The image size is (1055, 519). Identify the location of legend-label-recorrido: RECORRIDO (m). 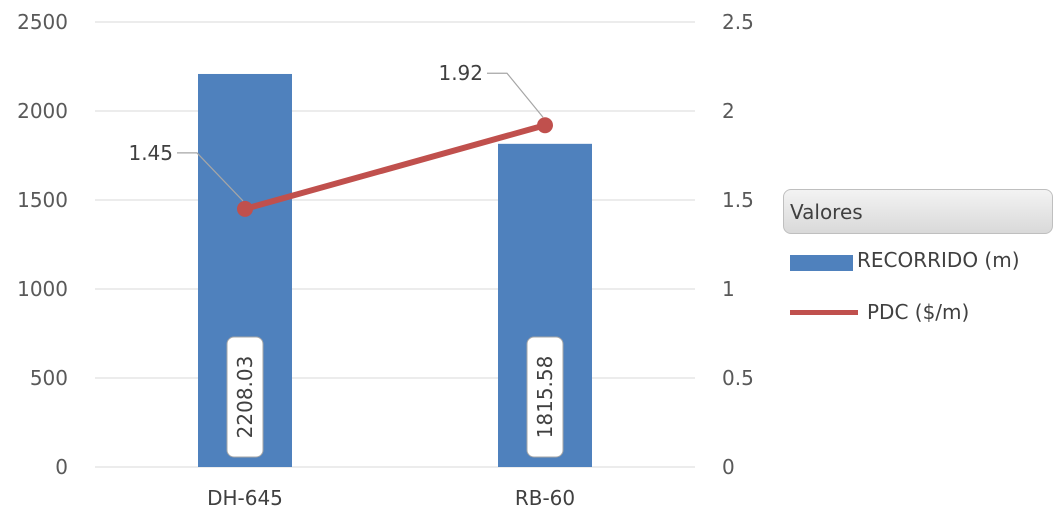
(938, 260).